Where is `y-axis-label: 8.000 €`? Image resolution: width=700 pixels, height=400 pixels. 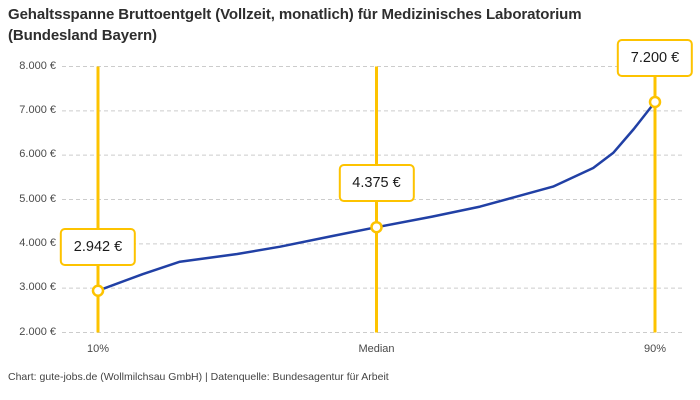
y-axis-label: 8.000 € is located at coordinates (37, 65).